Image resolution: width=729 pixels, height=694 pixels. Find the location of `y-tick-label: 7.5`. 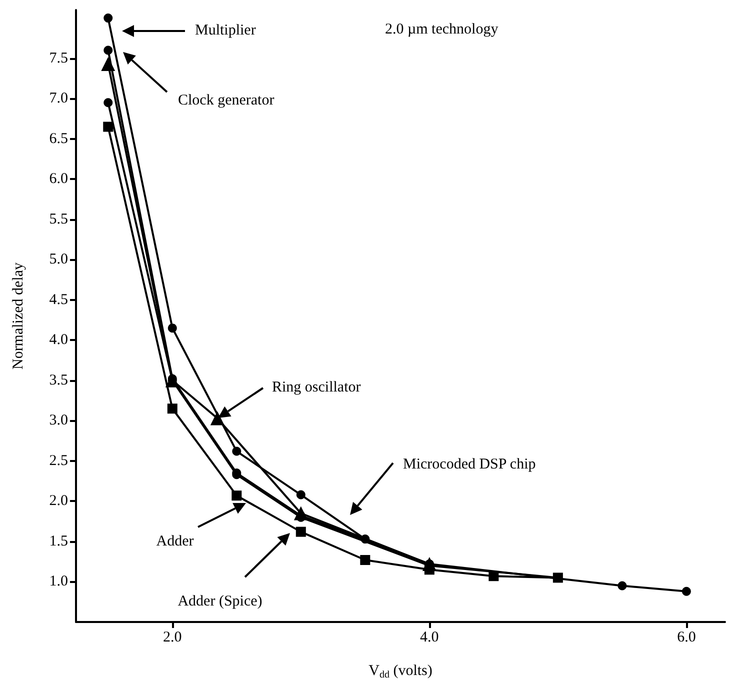

y-tick-label: 7.5 is located at coordinates (58, 58).